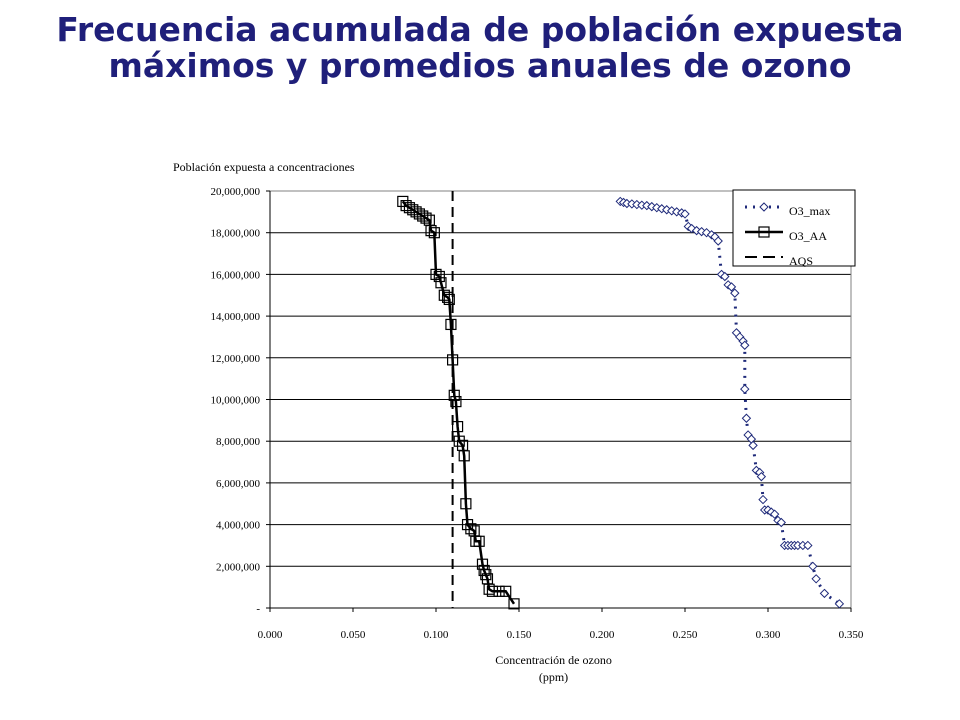 The width and height of the screenshot is (960, 720). Describe the element at coordinates (480, 65) in the screenshot. I see `title-line-2: máximos y promedios anuales de ozono` at that location.